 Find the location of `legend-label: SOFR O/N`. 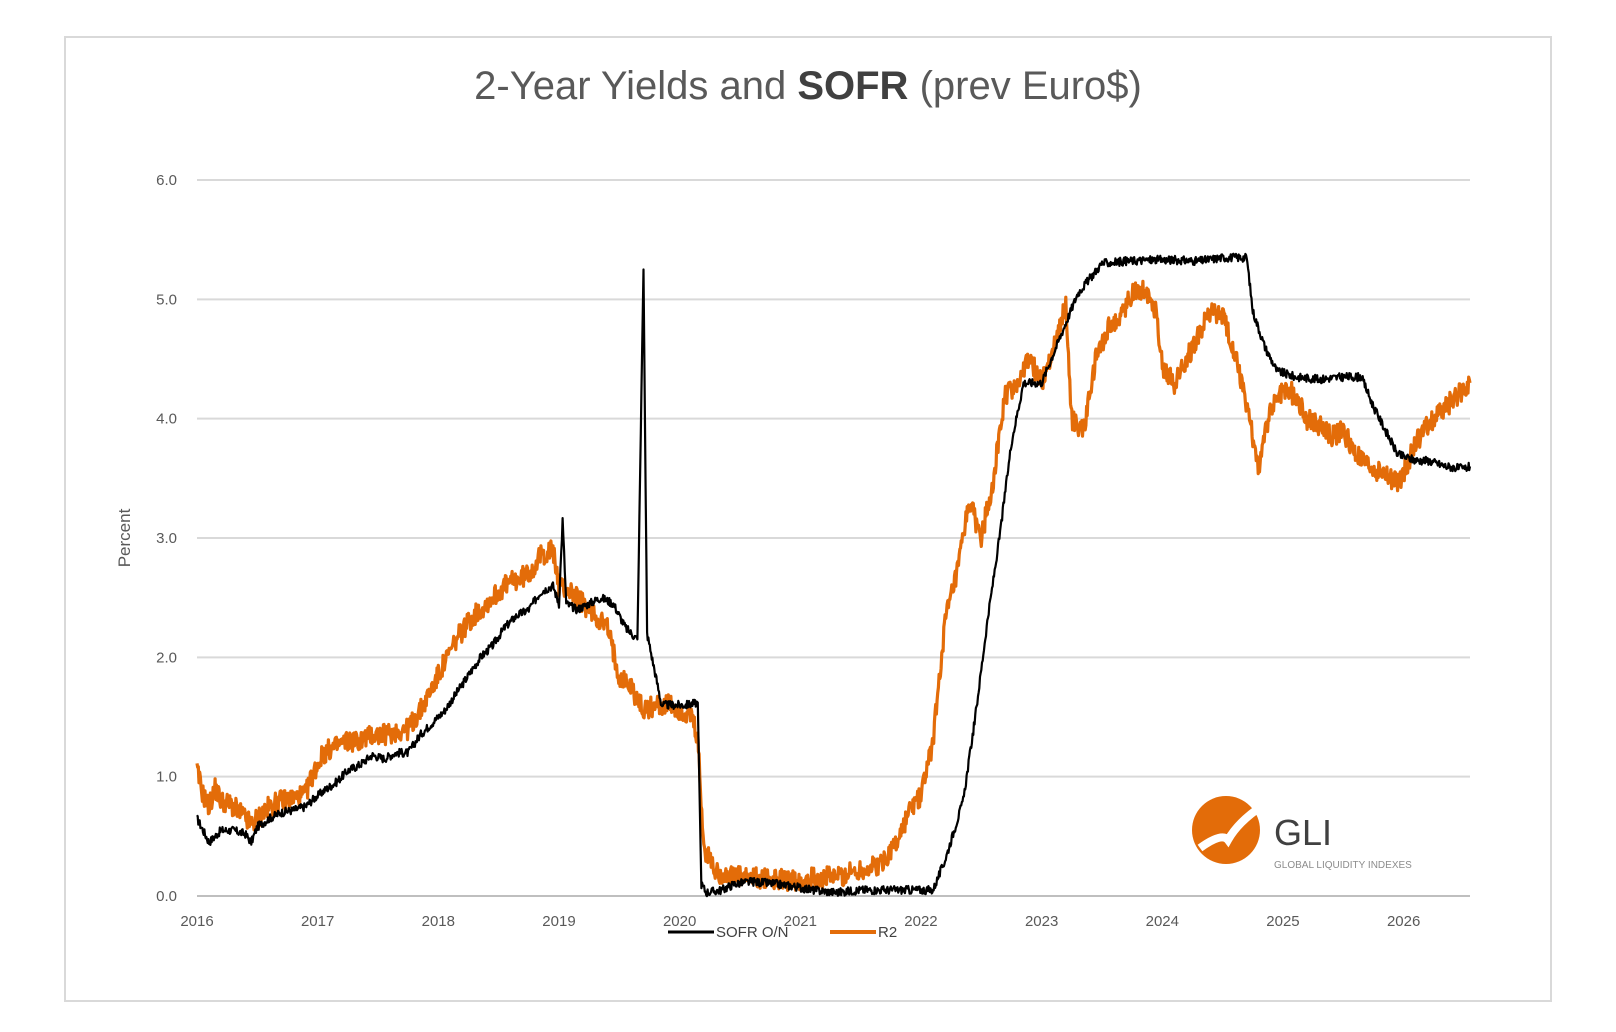

legend-label: SOFR O/N is located at coordinates (752, 932).